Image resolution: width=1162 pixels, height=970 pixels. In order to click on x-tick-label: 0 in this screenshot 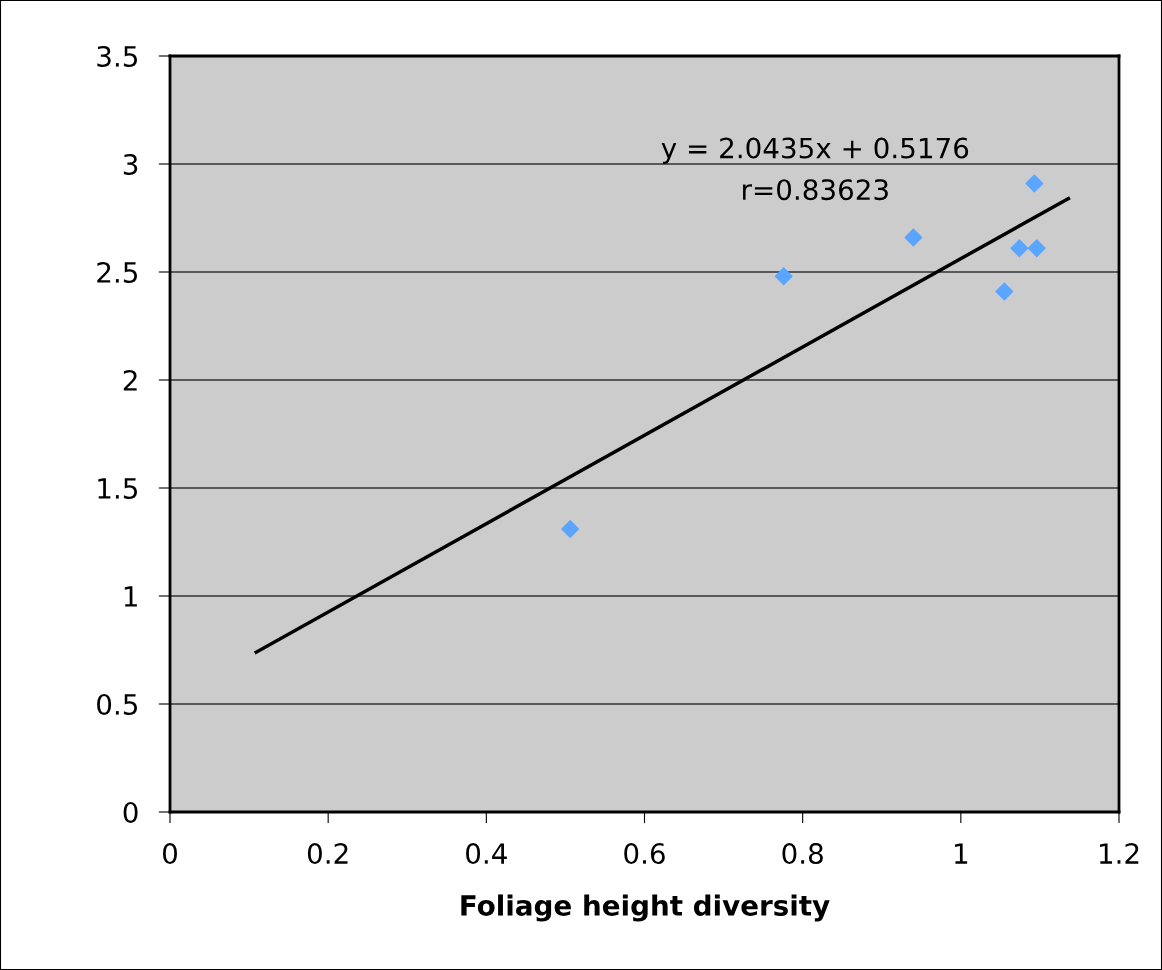, I will do `click(169, 854)`.